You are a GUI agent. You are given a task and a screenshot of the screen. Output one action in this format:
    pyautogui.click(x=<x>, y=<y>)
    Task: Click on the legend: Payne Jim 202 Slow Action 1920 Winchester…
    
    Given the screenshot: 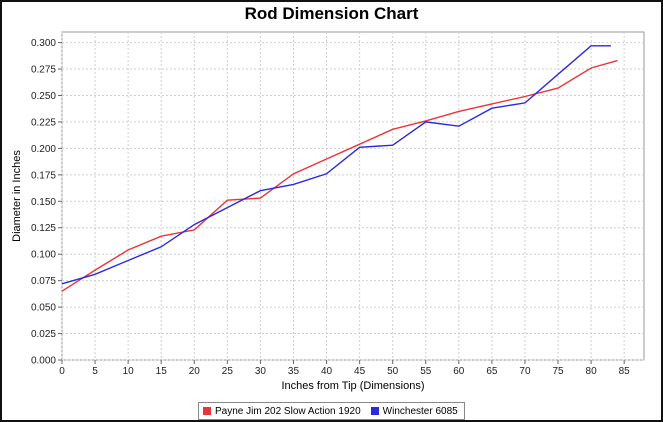 What is the action you would take?
    pyautogui.click(x=331, y=411)
    